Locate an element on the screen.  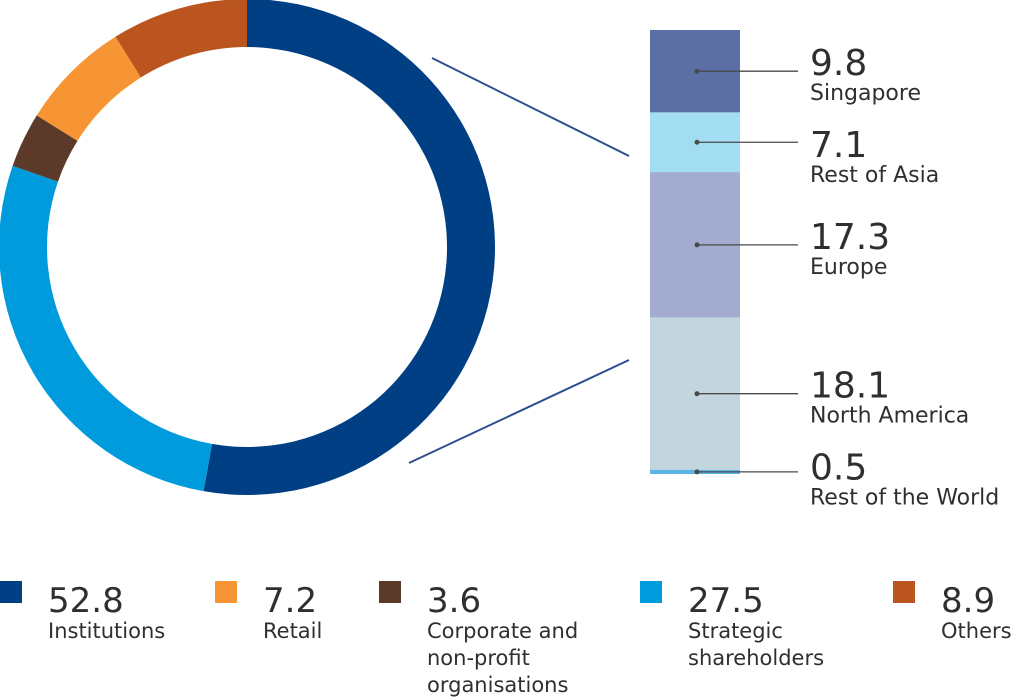
legend-label-line: Corporate and is located at coordinates (502, 631).